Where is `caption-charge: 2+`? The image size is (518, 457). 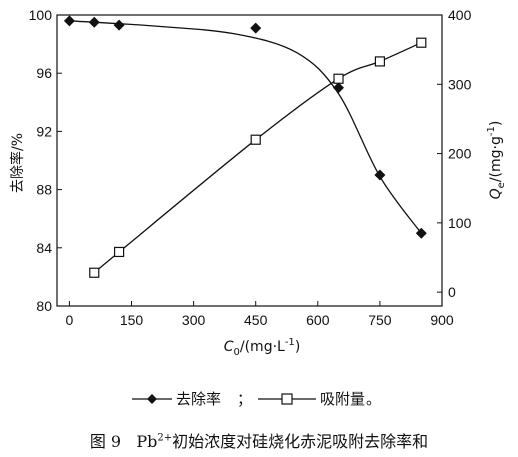
caption-charge: 2+ is located at coordinates (165, 438).